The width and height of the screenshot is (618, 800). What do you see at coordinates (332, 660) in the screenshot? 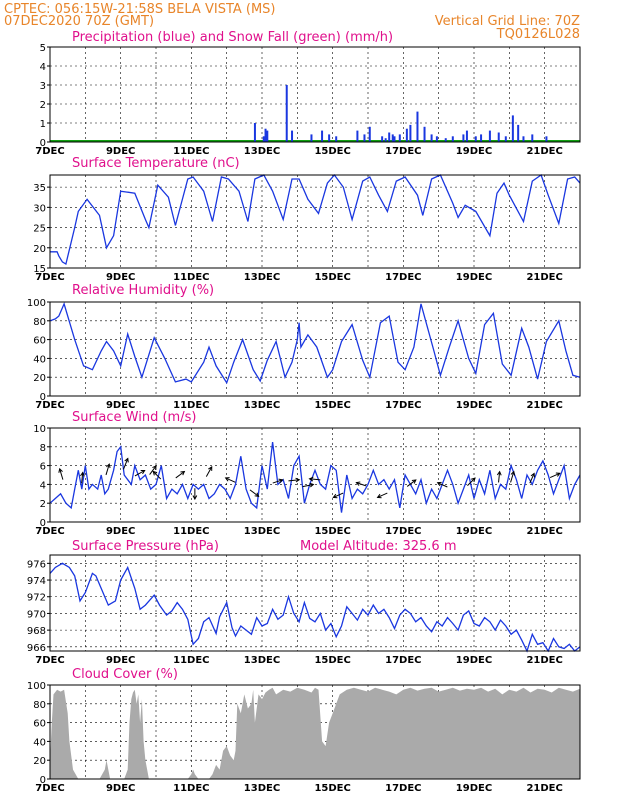
I see `pressure-xtick-label: 15DEC` at bounding box center [332, 660].